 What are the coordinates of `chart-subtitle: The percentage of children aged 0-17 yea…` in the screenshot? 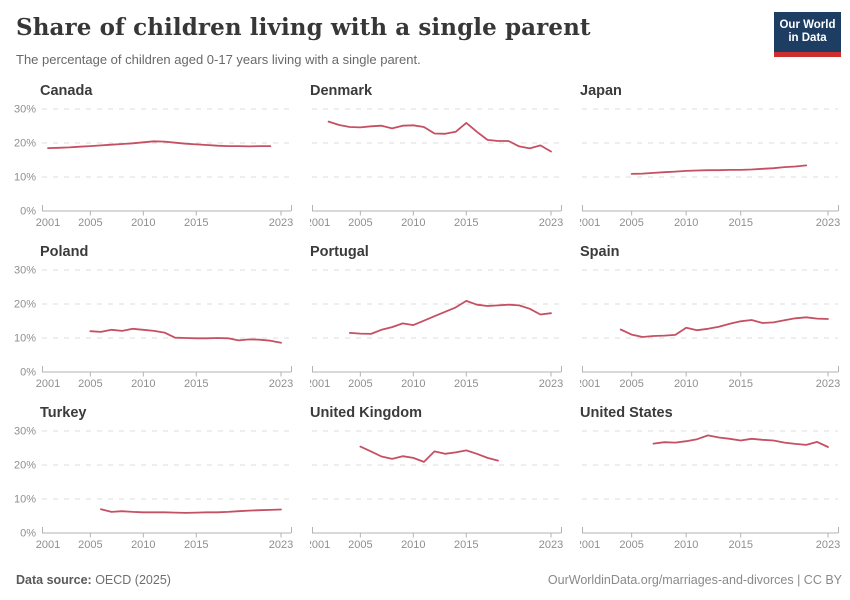 It's located at (218, 59).